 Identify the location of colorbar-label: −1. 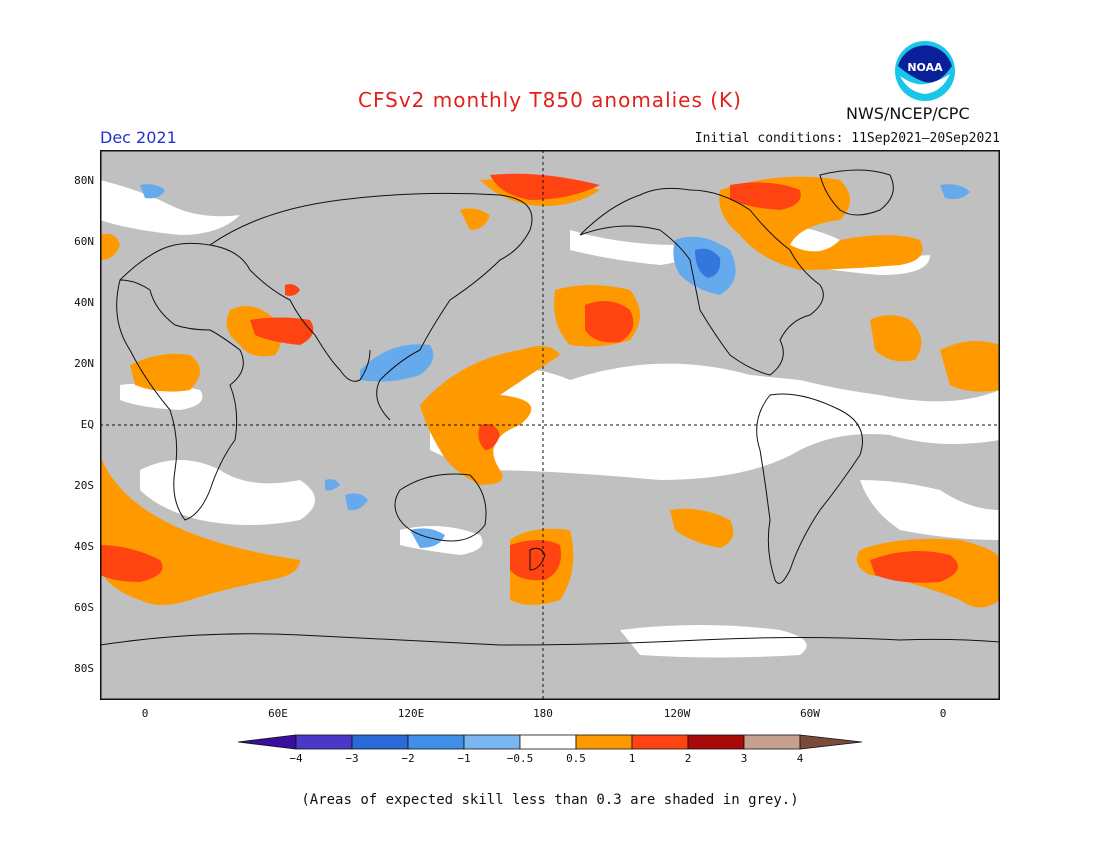
(464, 758).